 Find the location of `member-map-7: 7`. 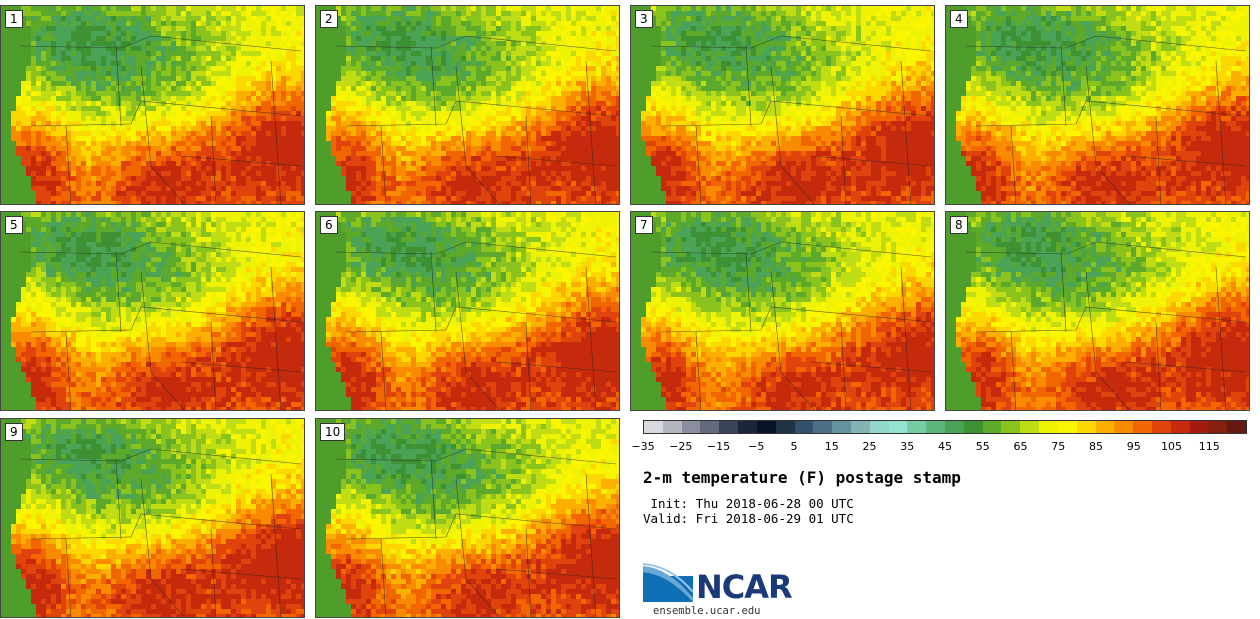

member-map-7: 7 is located at coordinates (782, 311).